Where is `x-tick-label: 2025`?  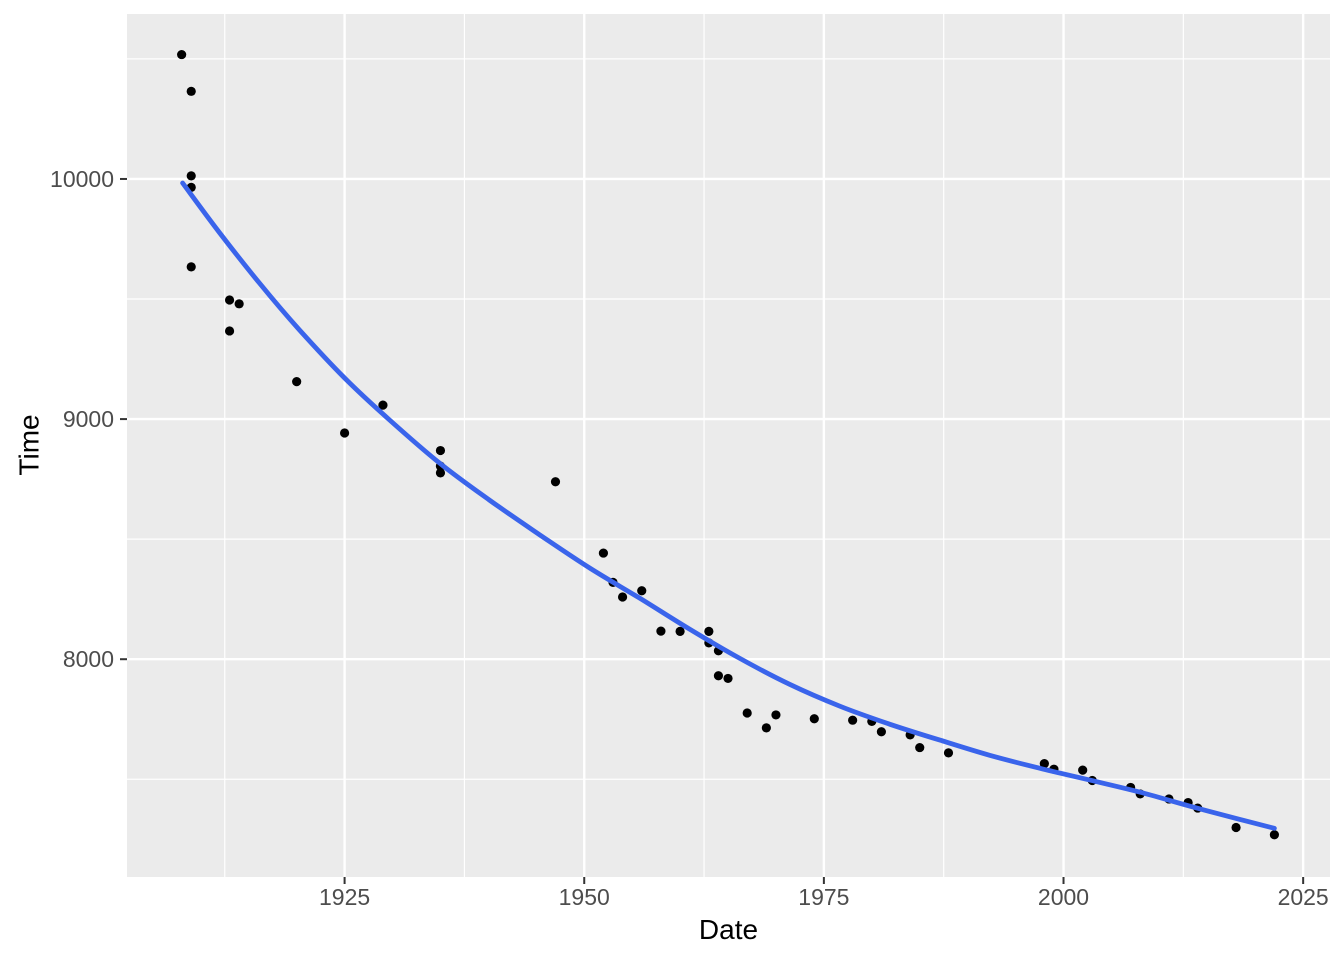
x-tick-label: 2025 is located at coordinates (1303, 897).